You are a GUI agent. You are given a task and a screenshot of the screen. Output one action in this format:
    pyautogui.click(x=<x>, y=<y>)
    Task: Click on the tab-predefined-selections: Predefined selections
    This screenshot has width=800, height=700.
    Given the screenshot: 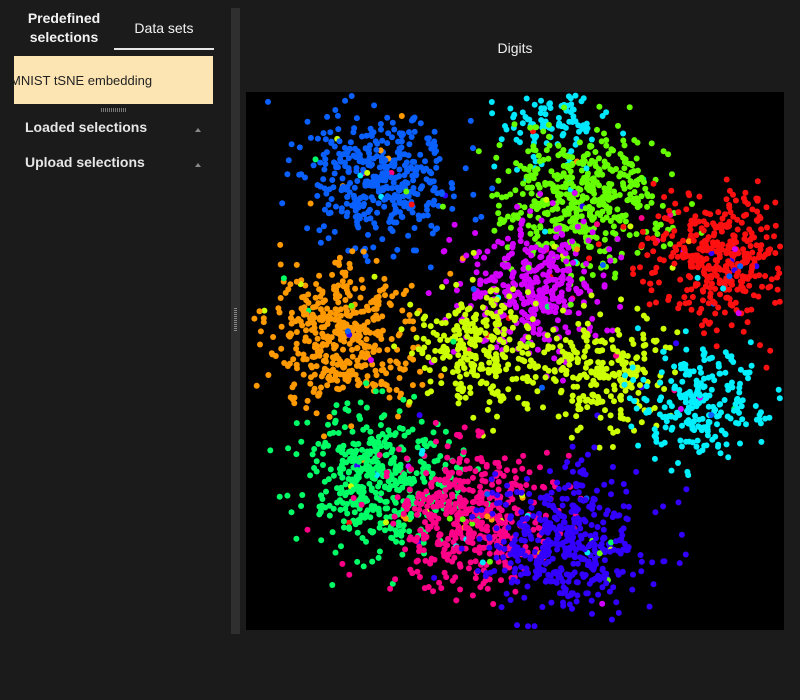 What is the action you would take?
    pyautogui.click(x=64, y=27)
    